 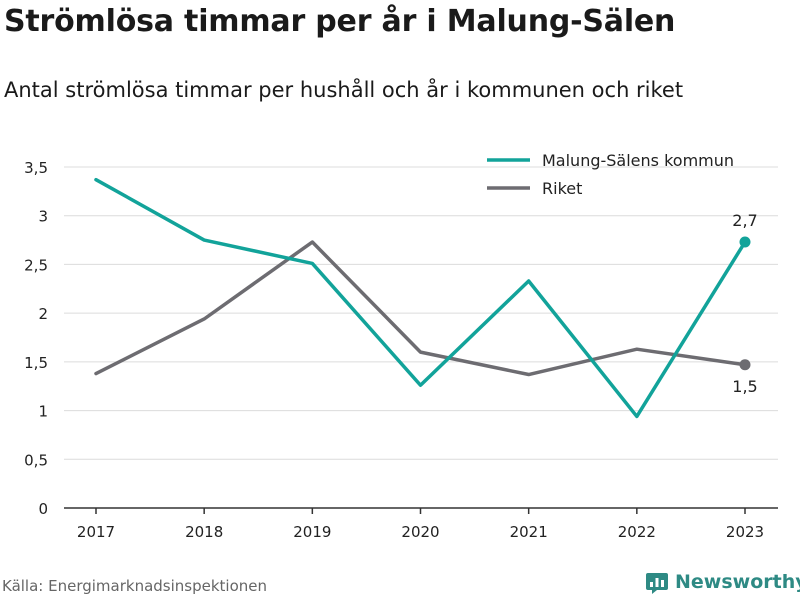 What do you see at coordinates (135, 586) in the screenshot?
I see `source-note: Källa: Energimarknadsinspektionen` at bounding box center [135, 586].